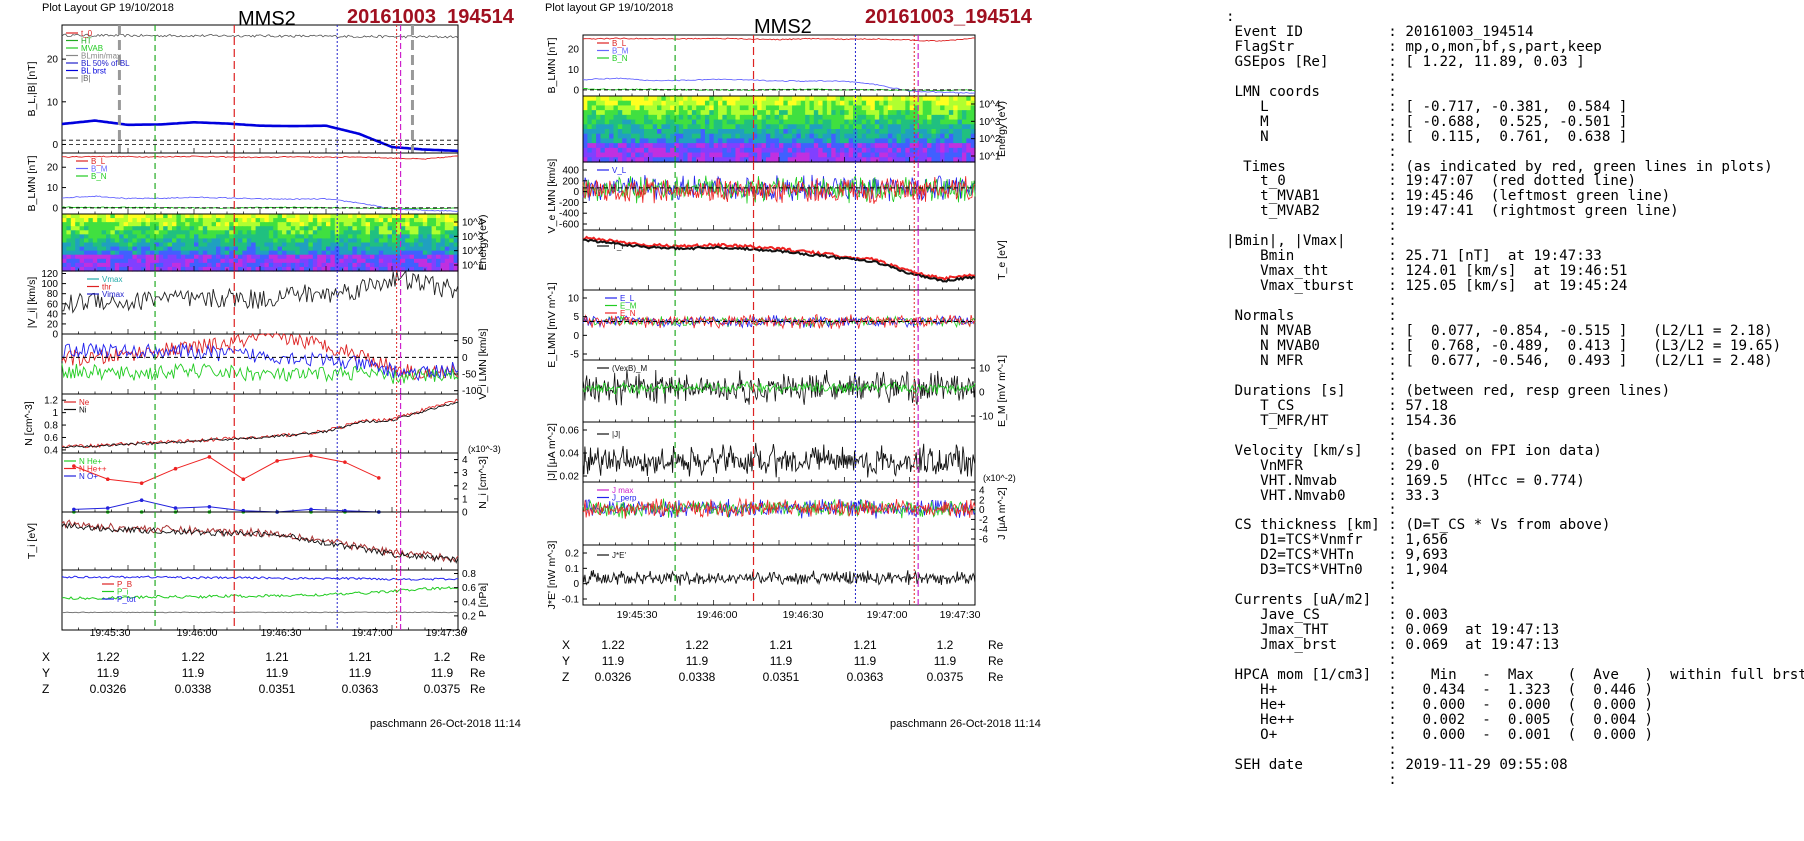 This screenshot has width=1804, height=841. Describe the element at coordinates (982, 393) in the screenshot. I see `y-tick-label: 0` at that location.